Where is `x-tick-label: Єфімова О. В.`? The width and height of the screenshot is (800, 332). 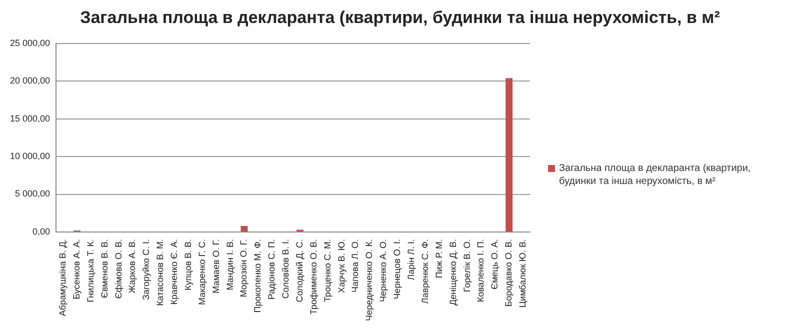
x-tick-label: Єфімова О. В. is located at coordinates (118, 268).